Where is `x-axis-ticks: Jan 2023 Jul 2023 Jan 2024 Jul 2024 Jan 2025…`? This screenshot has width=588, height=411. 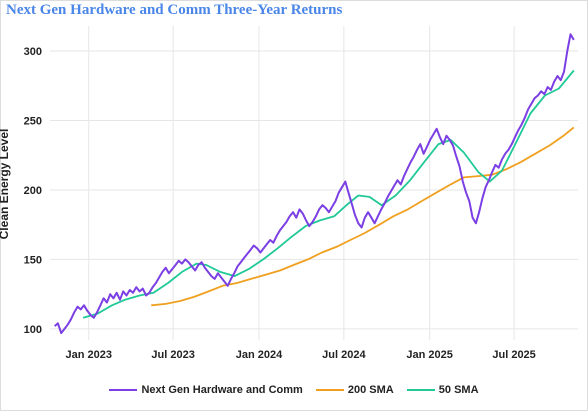
x-axis-ticks: Jan 2023 Jul 2023 Jan 2024 Jul 2024 Jan 2025… is located at coordinates (300, 355).